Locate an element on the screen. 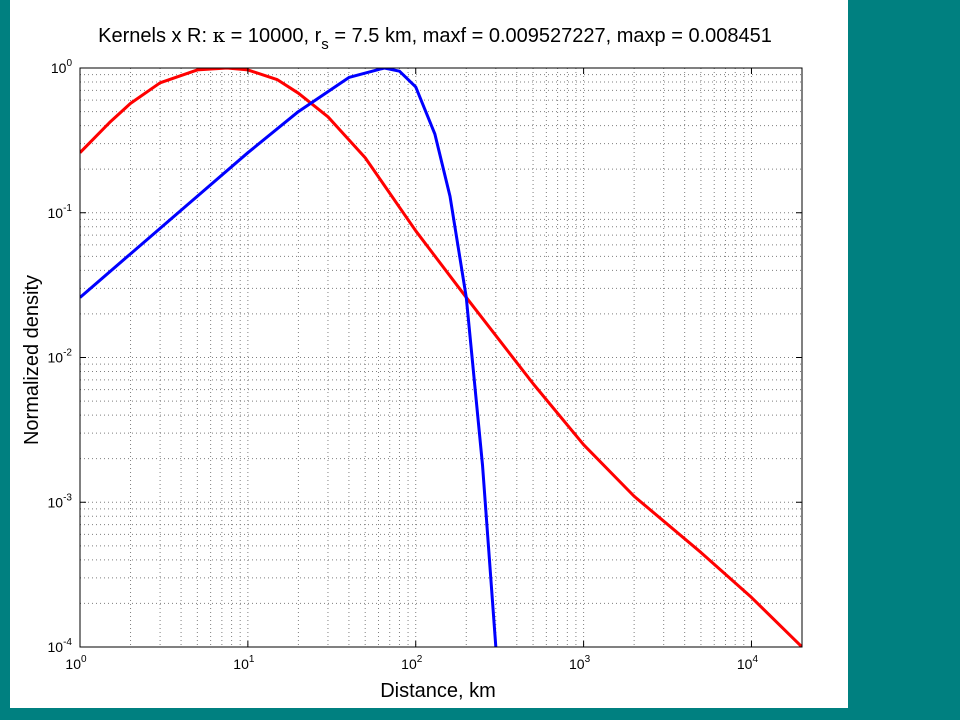 This screenshot has width=960, height=720. title-subscript: s is located at coordinates (325, 44).